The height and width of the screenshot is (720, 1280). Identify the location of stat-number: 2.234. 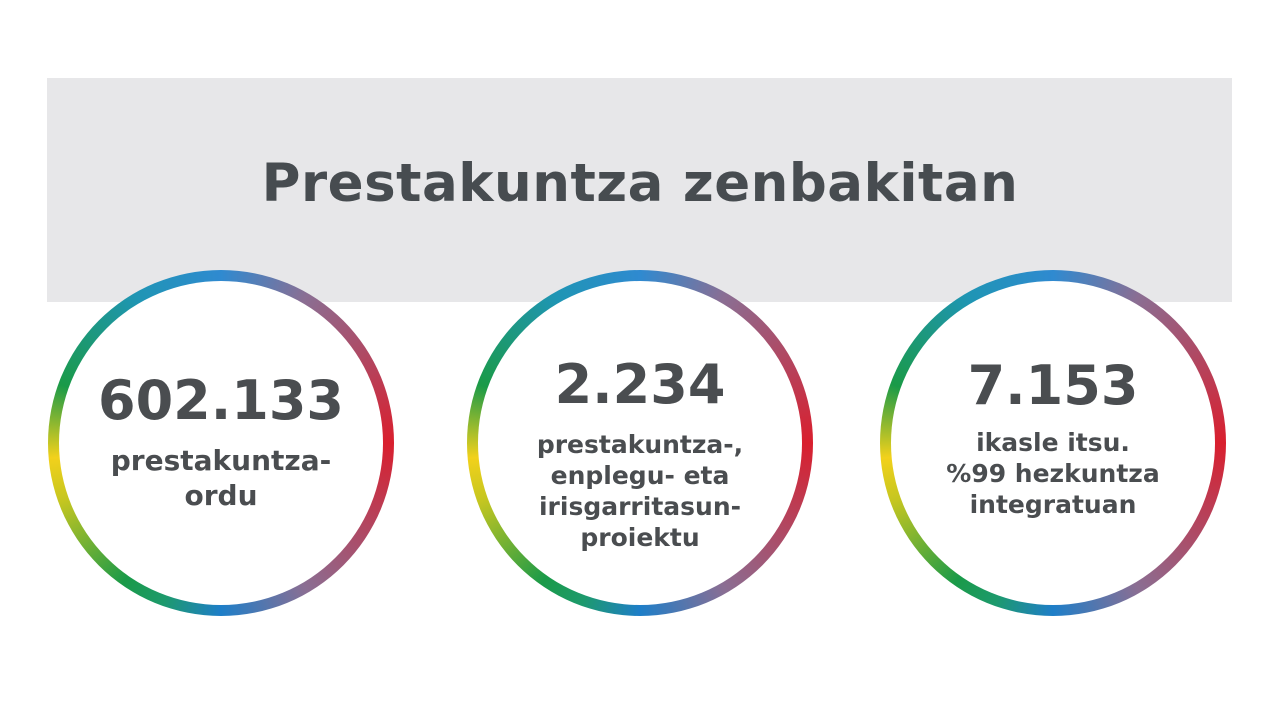
(640, 384).